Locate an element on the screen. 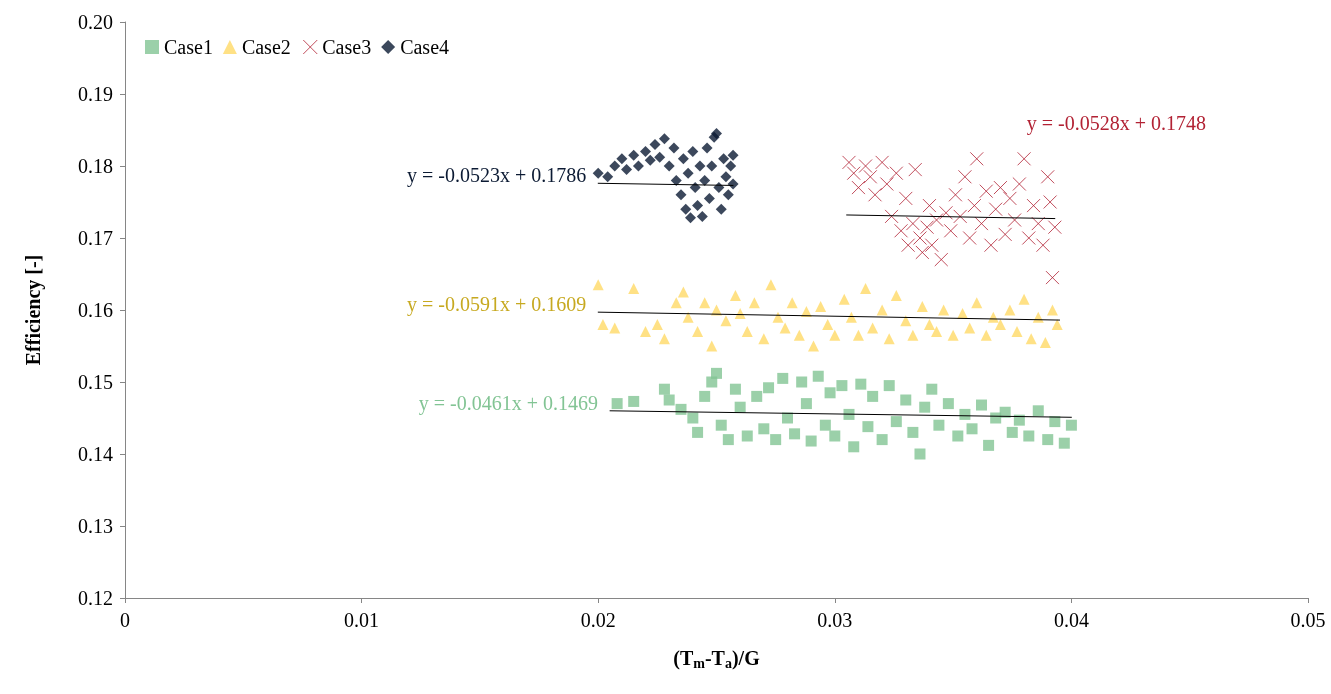 The image size is (1331, 694). y-tick-label: 0.19 is located at coordinates (95, 94).